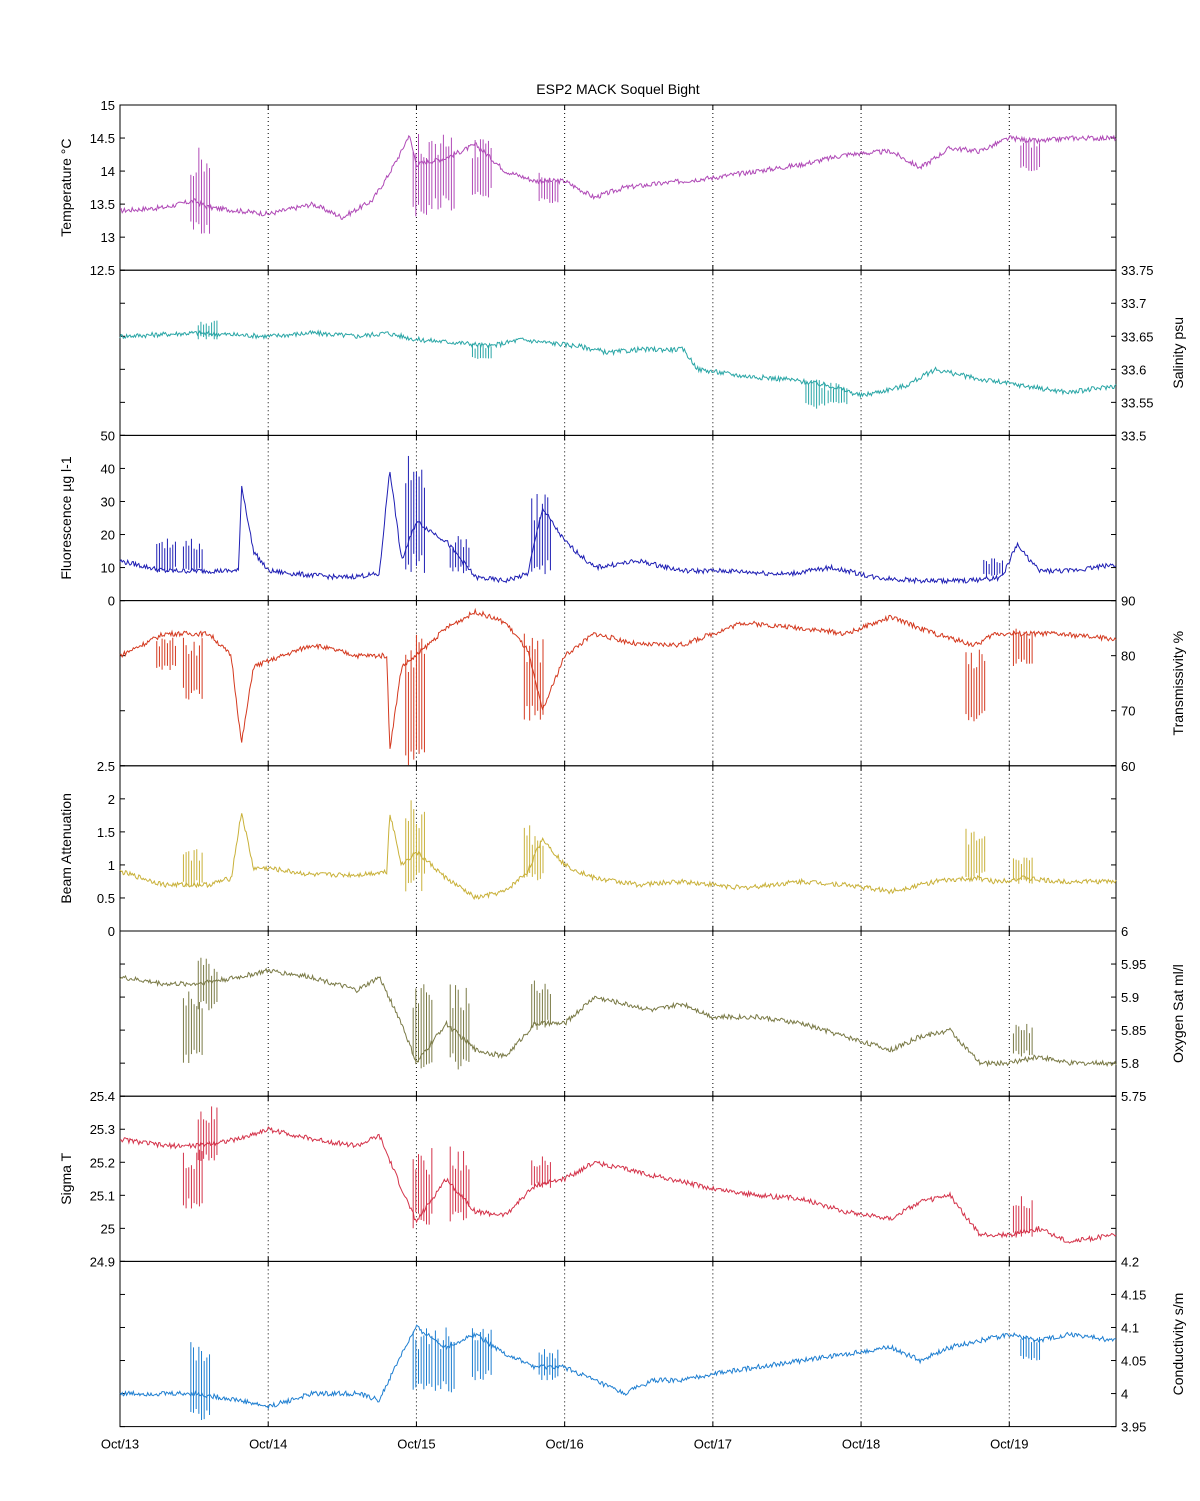  Describe the element at coordinates (1178, 1344) in the screenshot. I see `y-axis-label: Conductivity s/m` at that location.